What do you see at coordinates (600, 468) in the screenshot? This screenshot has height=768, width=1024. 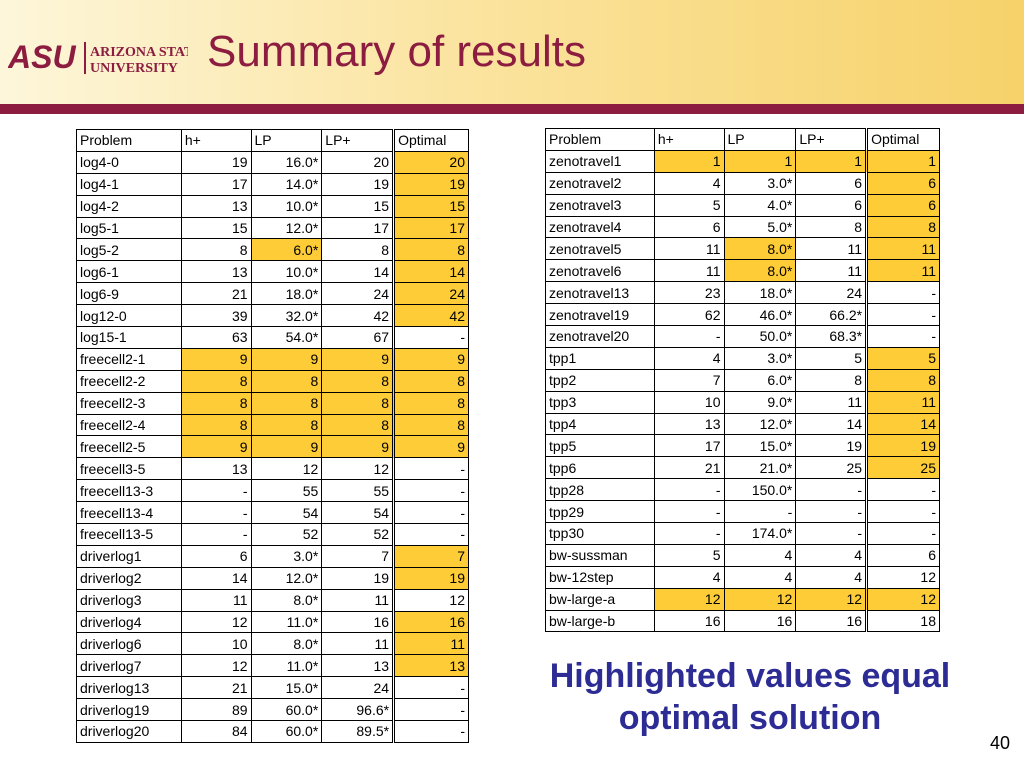 I see `problem-name-cell: tpp6` at bounding box center [600, 468].